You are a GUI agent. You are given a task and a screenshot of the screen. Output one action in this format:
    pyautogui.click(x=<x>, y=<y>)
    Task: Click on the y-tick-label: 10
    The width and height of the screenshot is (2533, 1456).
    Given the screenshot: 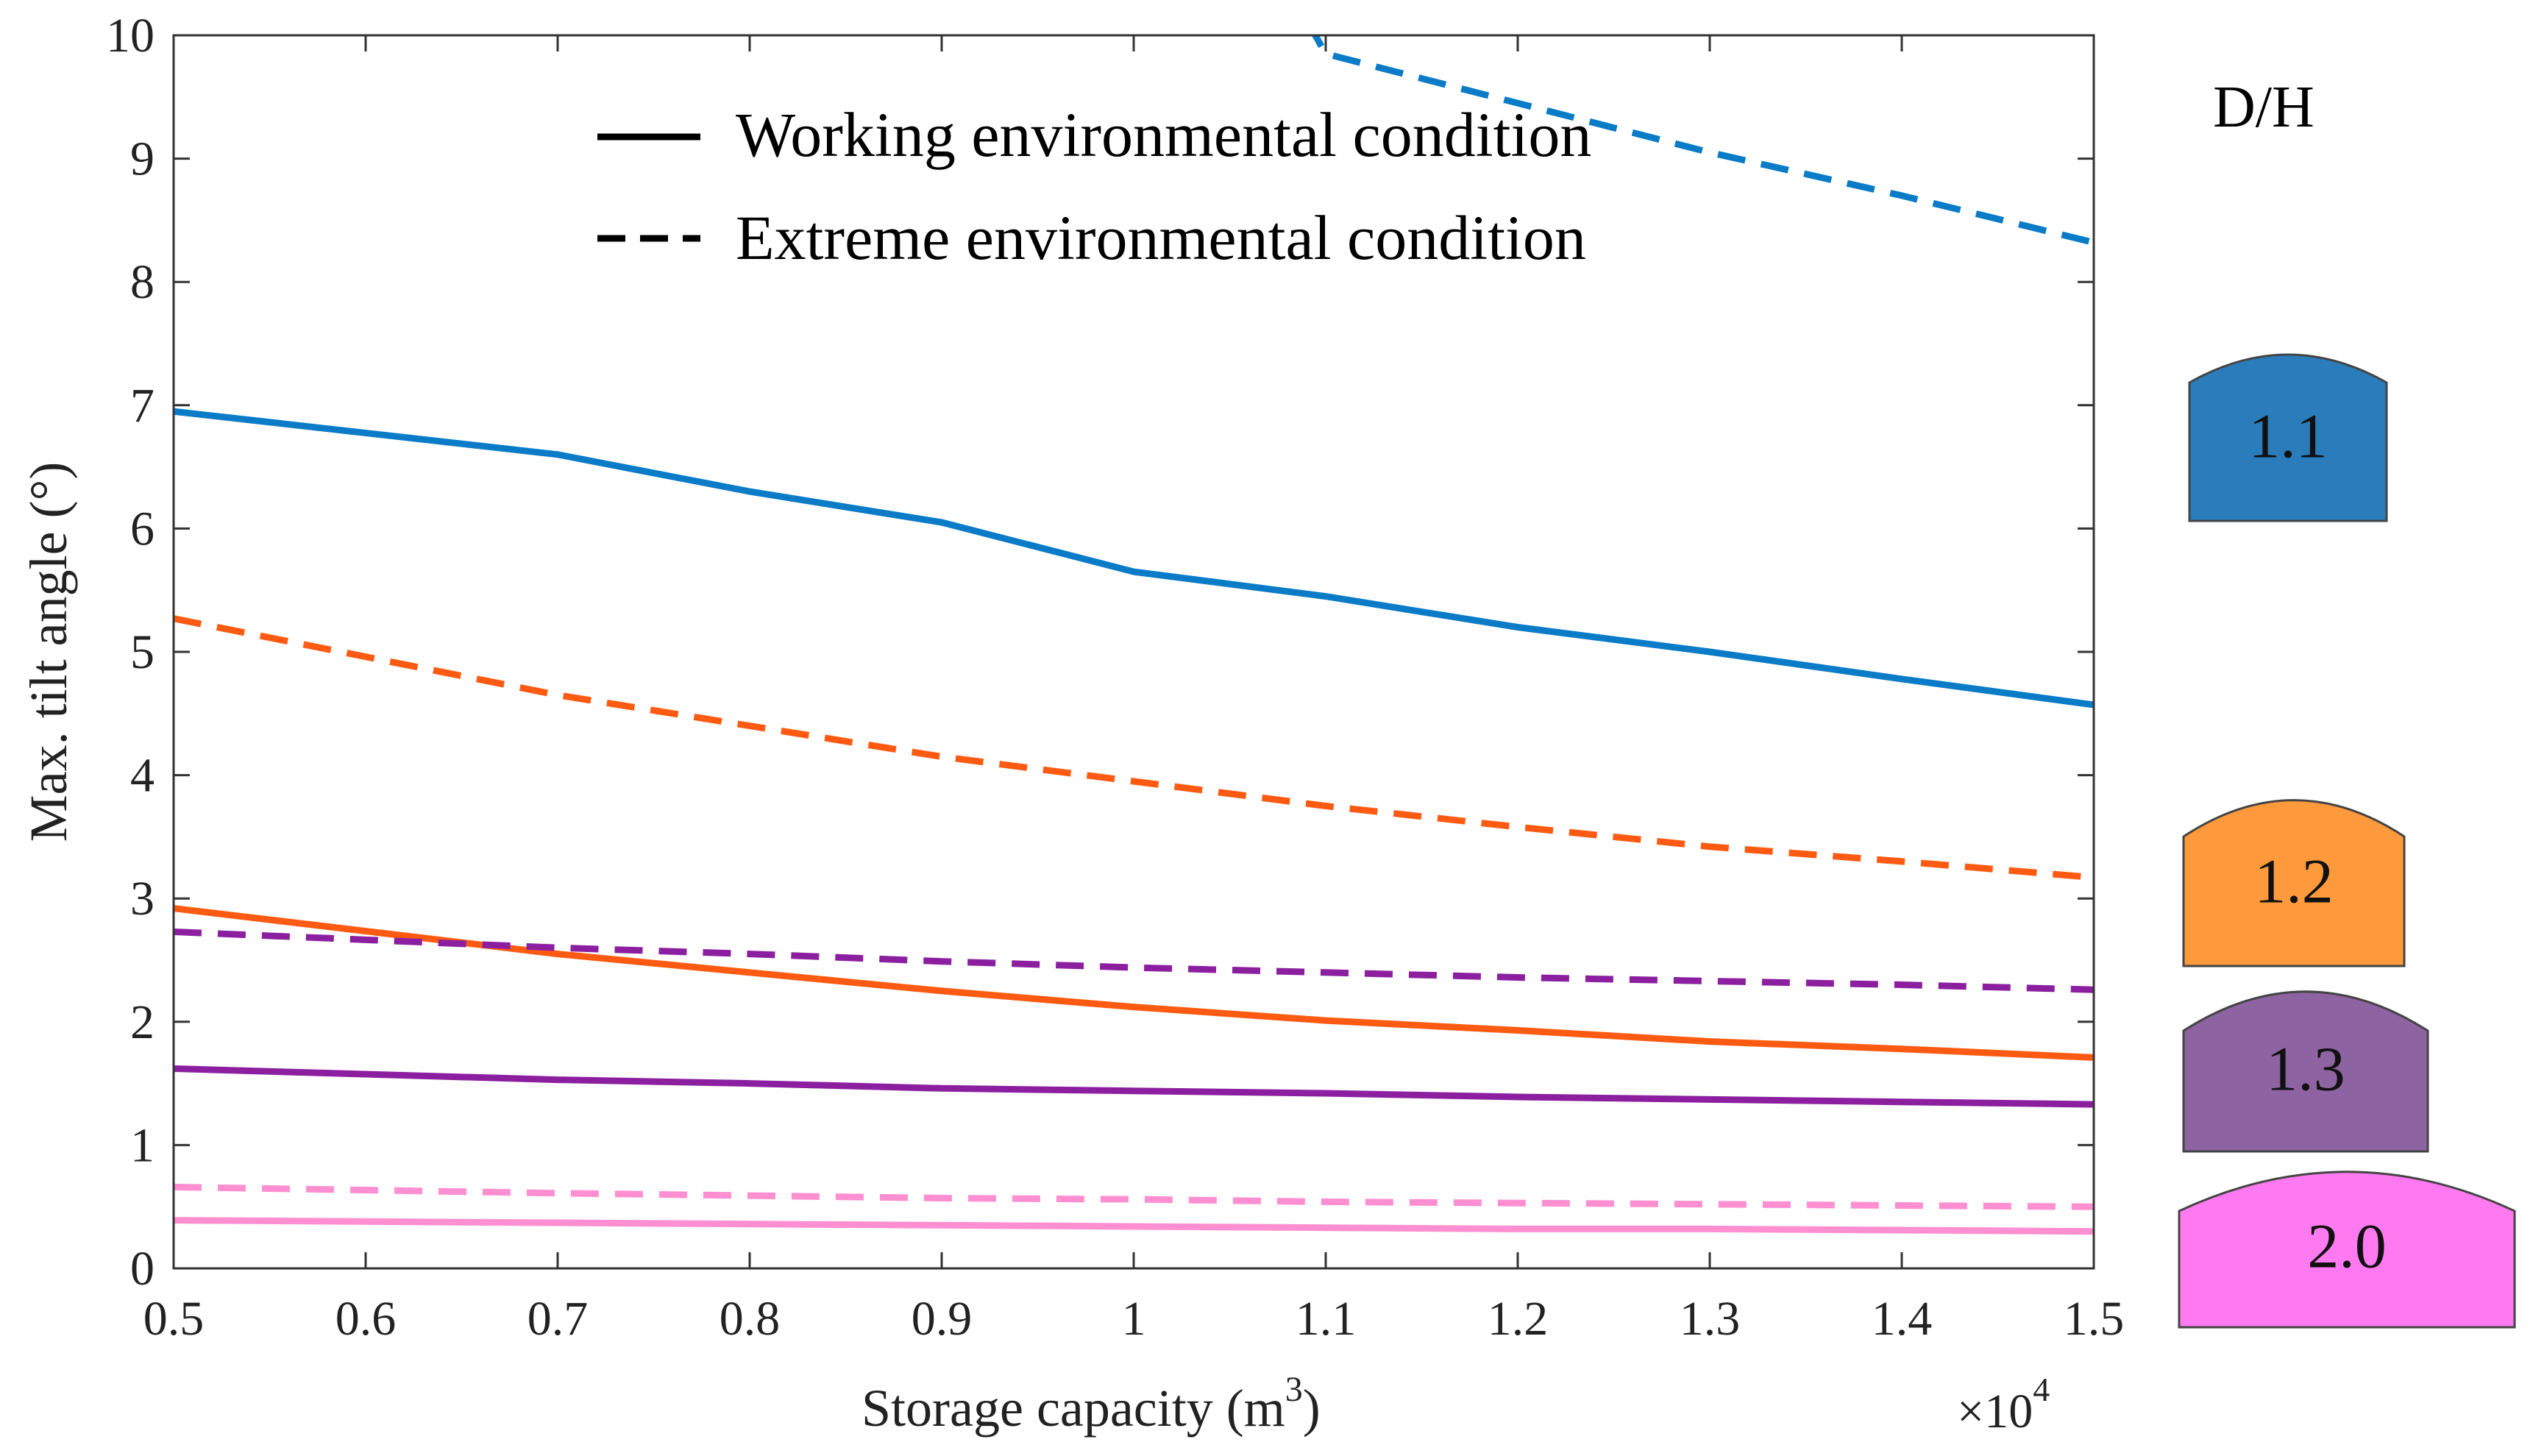 What is the action you would take?
    pyautogui.click(x=130, y=36)
    